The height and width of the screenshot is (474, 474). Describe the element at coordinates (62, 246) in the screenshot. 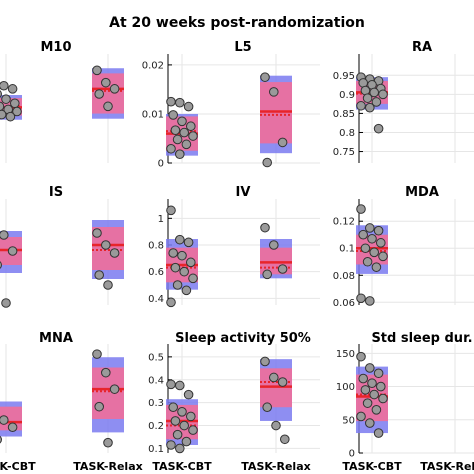

I see `chart-panel-is: IS` at that location.